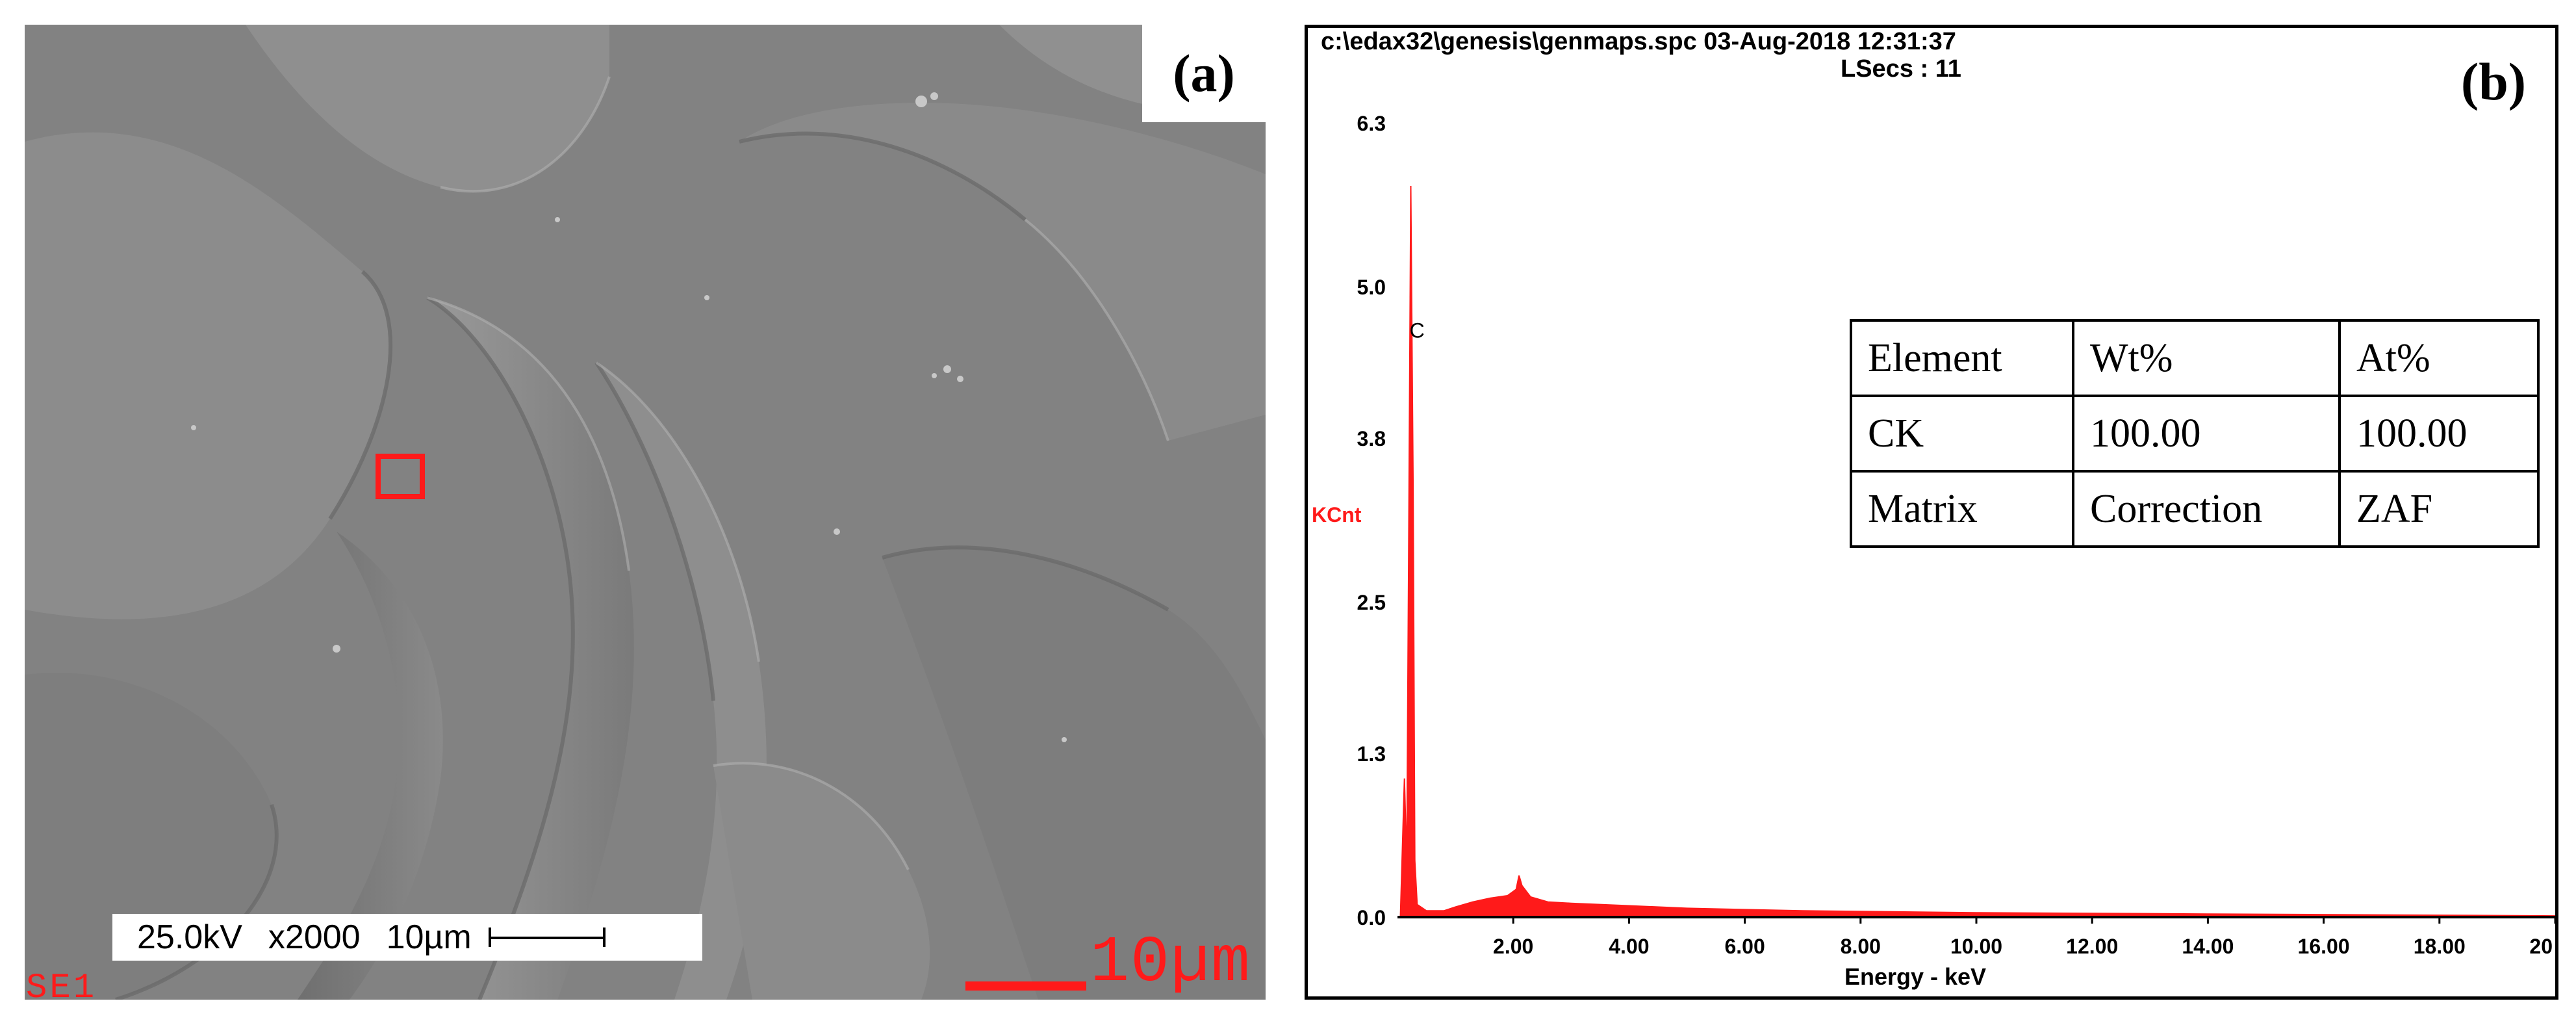 This screenshot has width=2576, height=1025. Describe the element at coordinates (2439, 358) in the screenshot. I see `table-cell: At%` at that location.